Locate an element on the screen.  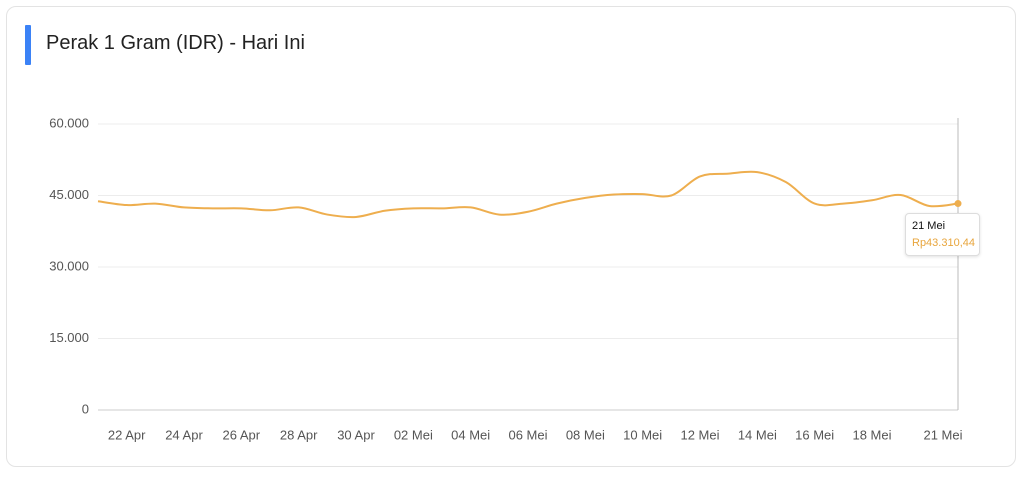
chart-title: Perak 1 Gram (IDR) - Hari Ini is located at coordinates (175, 43).